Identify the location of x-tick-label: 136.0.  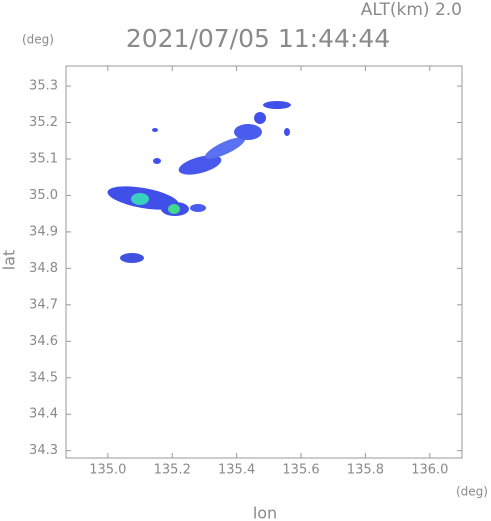
(429, 470).